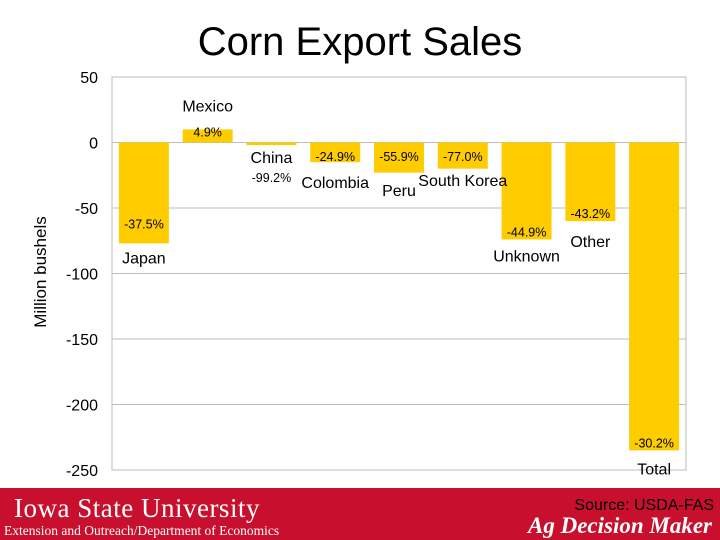 This screenshot has width=720, height=540. Describe the element at coordinates (335, 157) in the screenshot. I see `data-label: -24.9%` at that location.